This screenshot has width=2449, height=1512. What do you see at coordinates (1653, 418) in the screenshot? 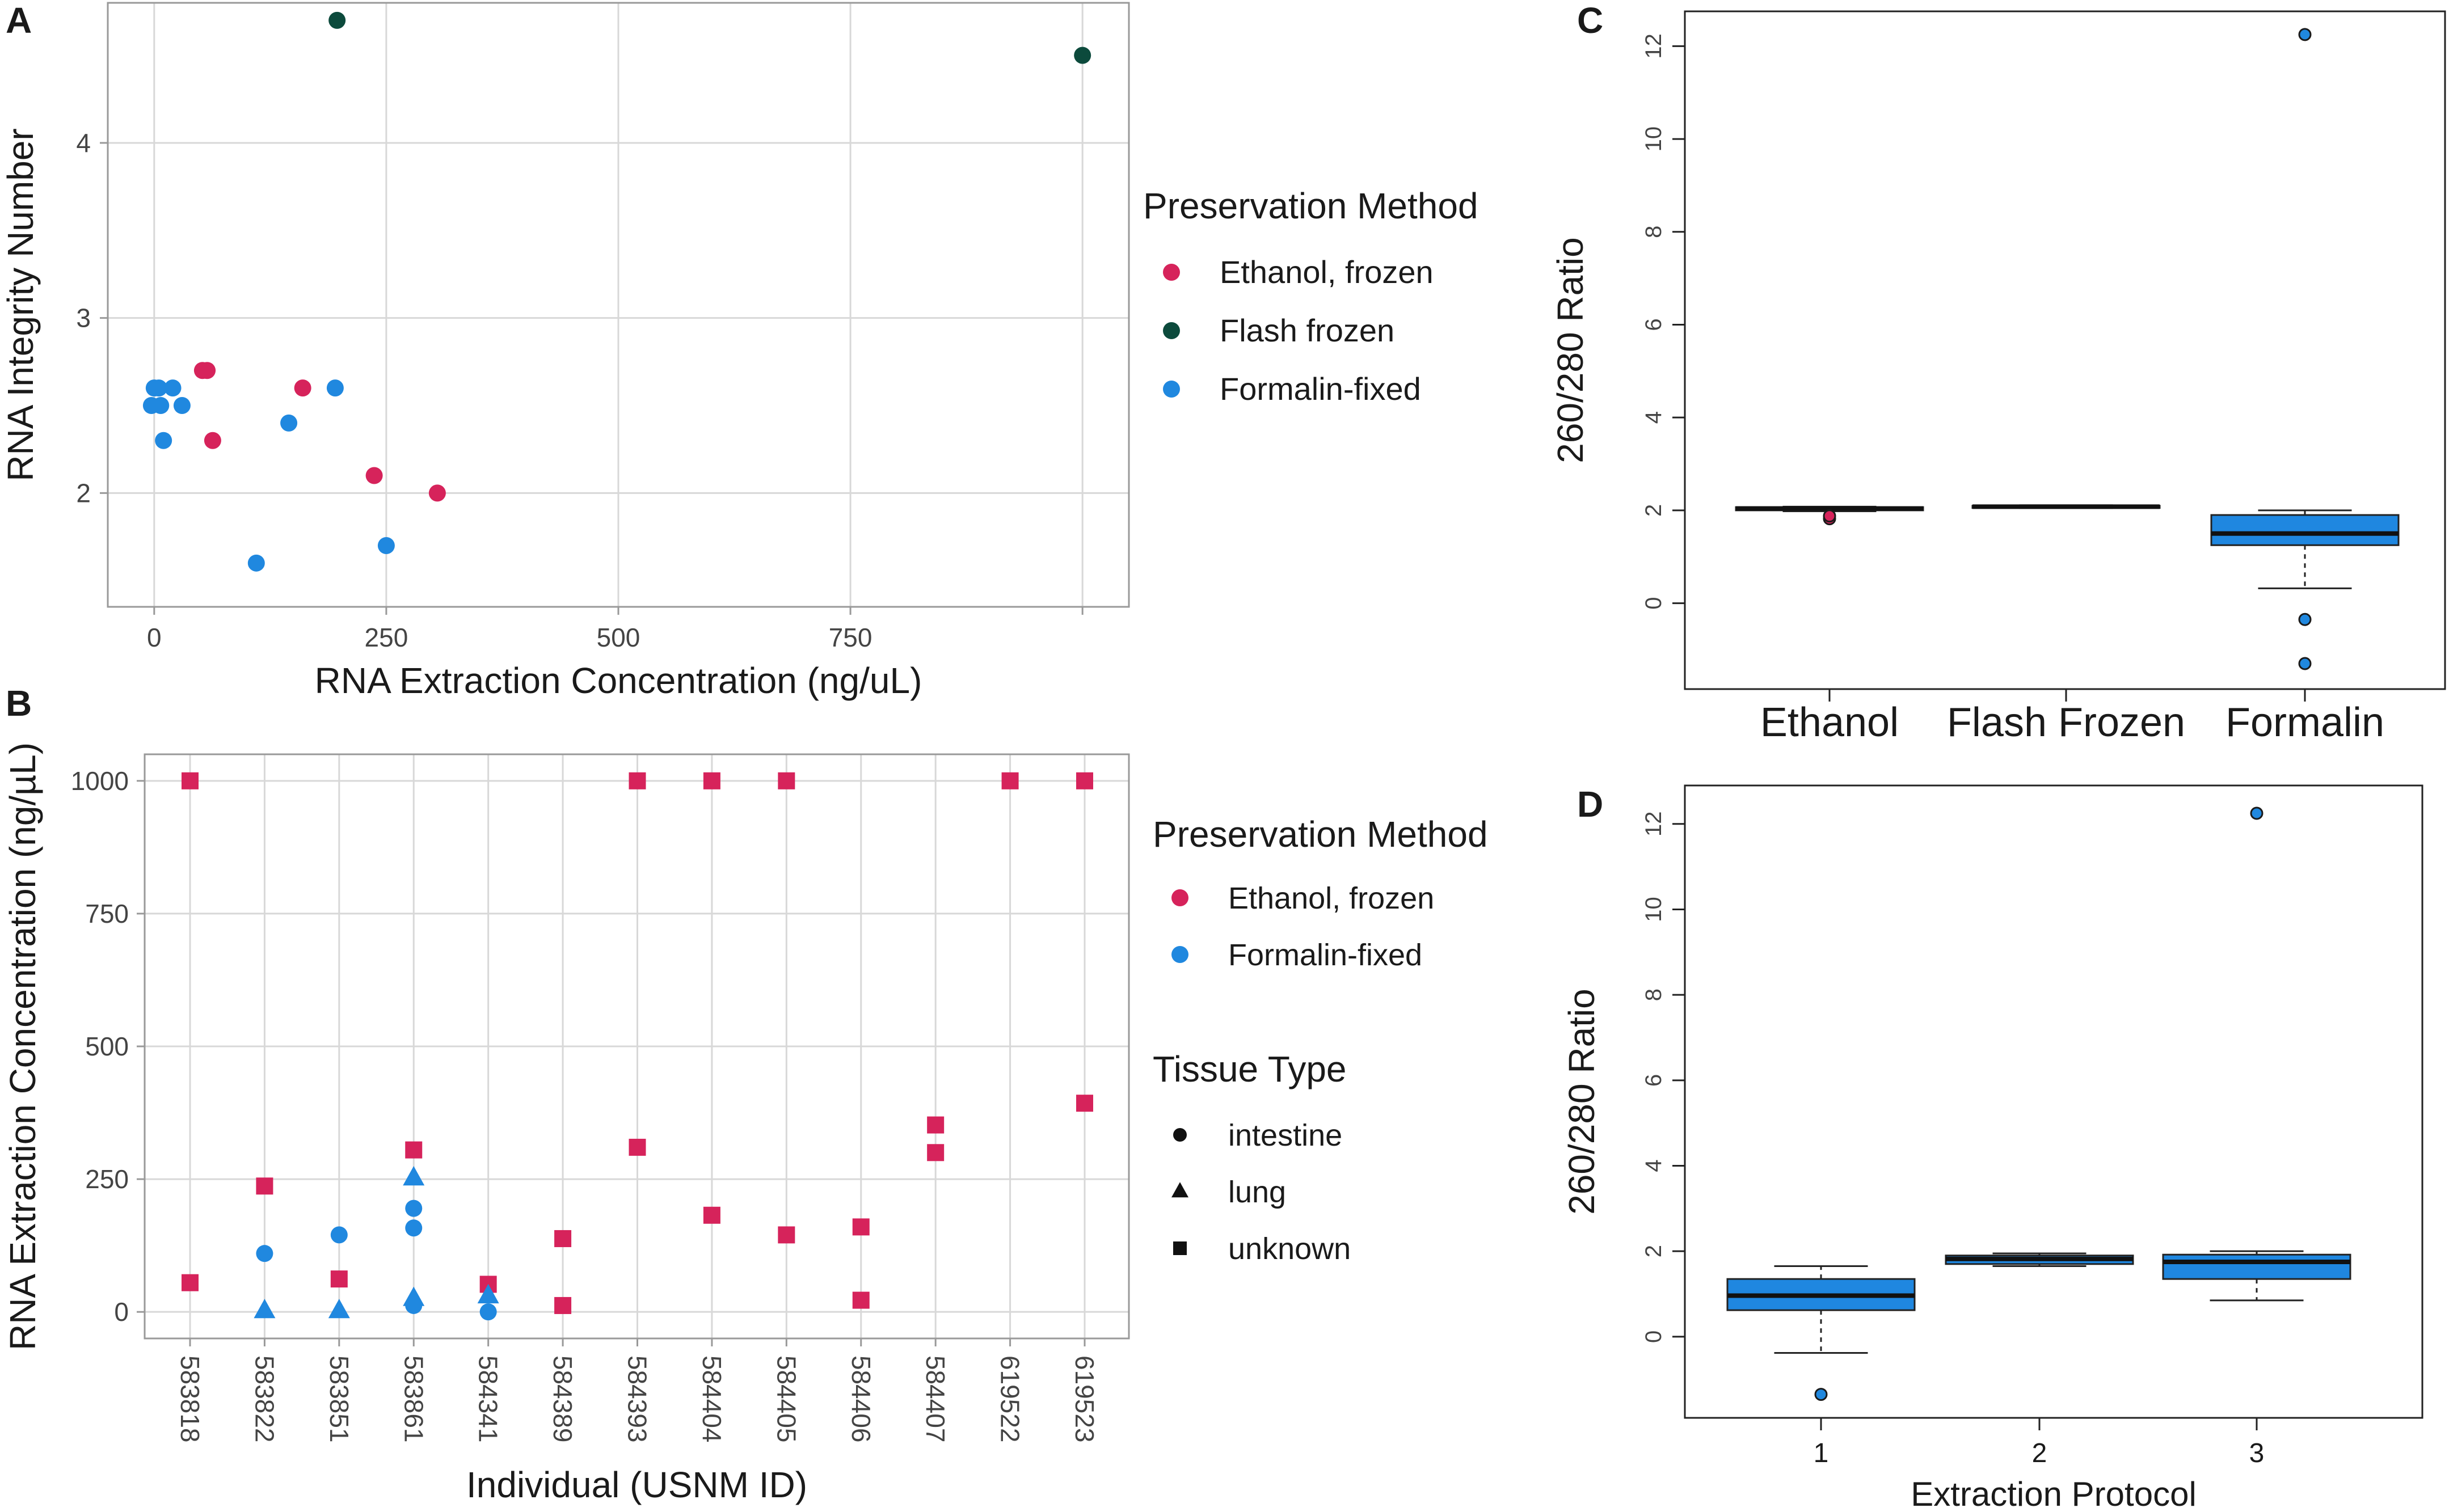
I see `c-y-tick-label: 4` at bounding box center [1653, 418].